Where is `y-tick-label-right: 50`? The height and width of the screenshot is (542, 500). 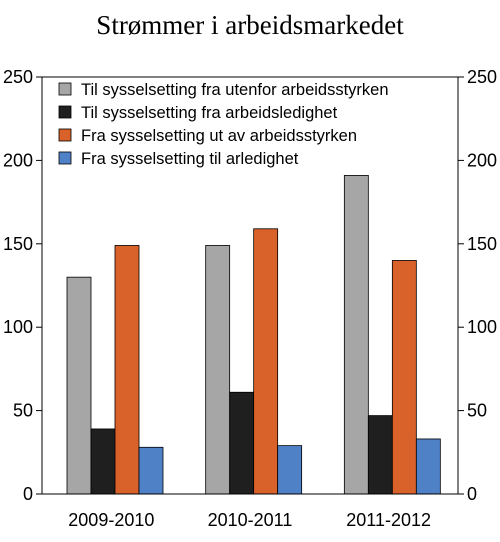
y-tick-label-right: 50 is located at coordinates (477, 411).